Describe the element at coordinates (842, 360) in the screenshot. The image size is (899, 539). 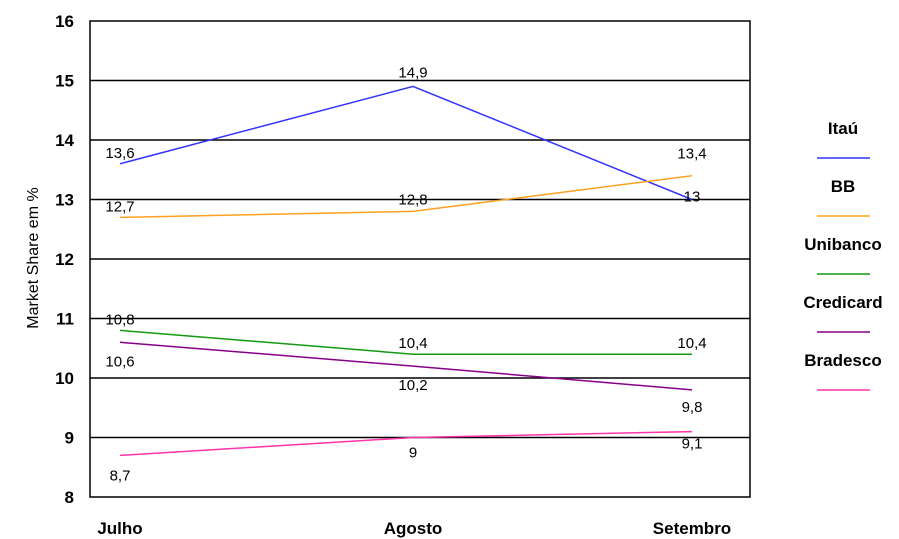
I see `legend-label: Bradesco` at that location.